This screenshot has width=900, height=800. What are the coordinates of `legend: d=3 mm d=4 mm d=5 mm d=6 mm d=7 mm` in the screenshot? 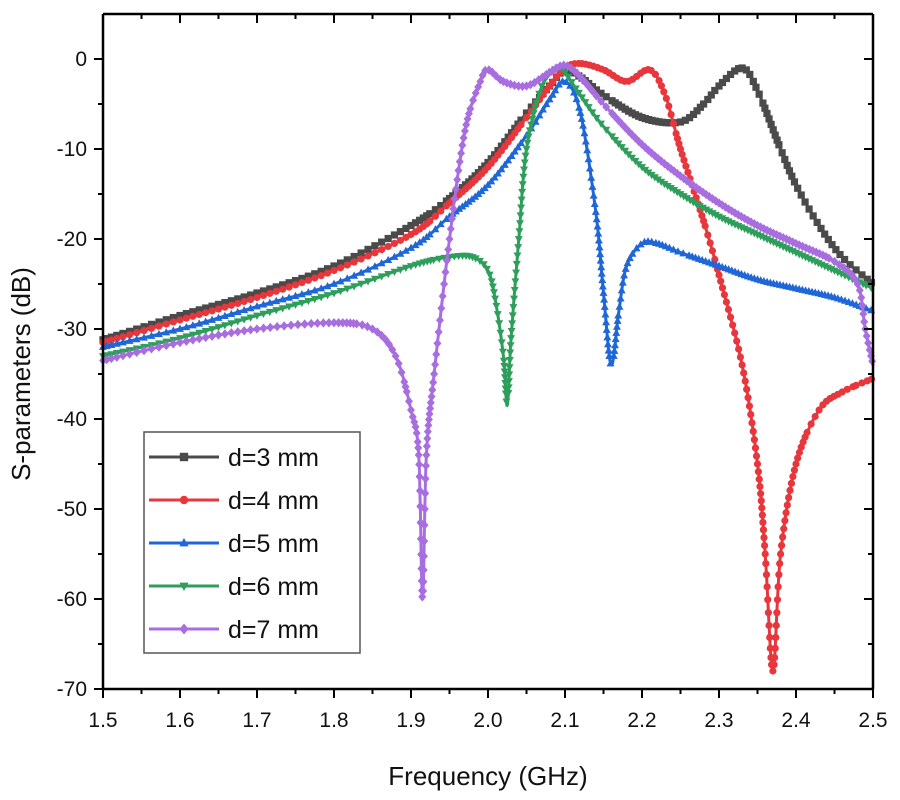 It's located at (252, 542).